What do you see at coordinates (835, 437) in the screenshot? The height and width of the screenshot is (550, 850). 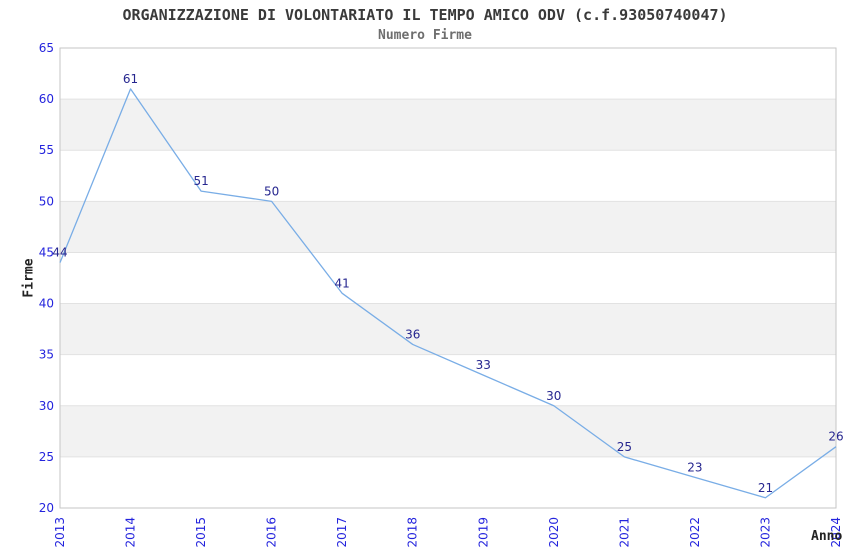 I see `data-point-label: 26` at bounding box center [835, 437].